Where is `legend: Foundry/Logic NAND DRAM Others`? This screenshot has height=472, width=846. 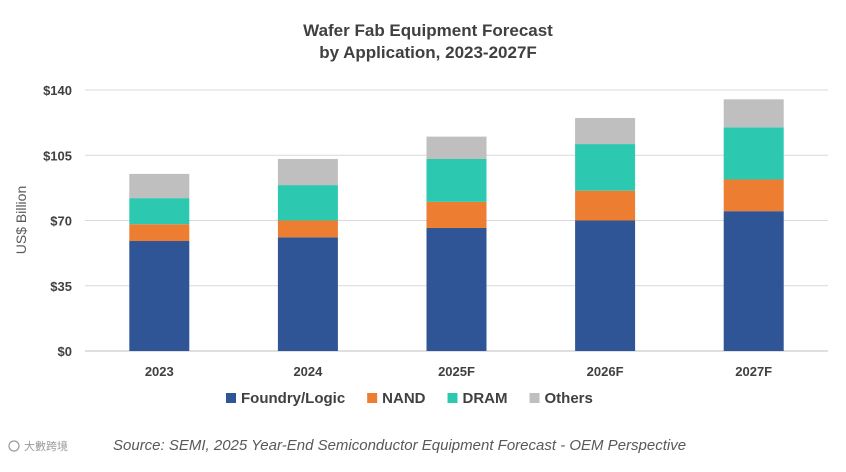 legend: Foundry/Logic NAND DRAM Others is located at coordinates (409, 398).